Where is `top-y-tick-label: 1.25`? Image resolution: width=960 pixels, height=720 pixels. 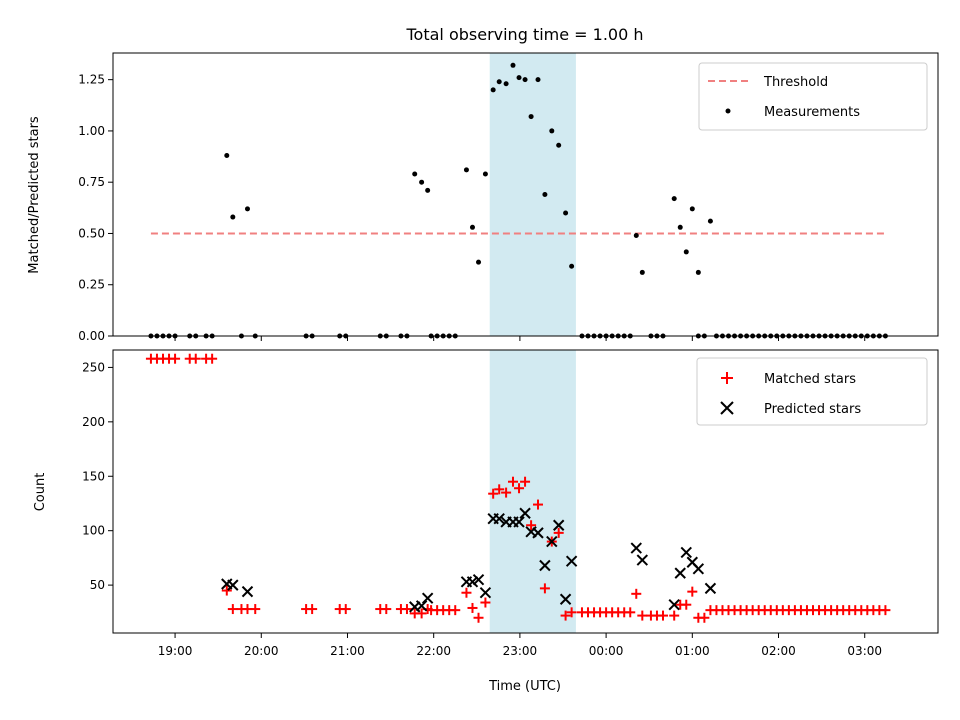
top-y-tick-label: 1.25 is located at coordinates (91, 80).